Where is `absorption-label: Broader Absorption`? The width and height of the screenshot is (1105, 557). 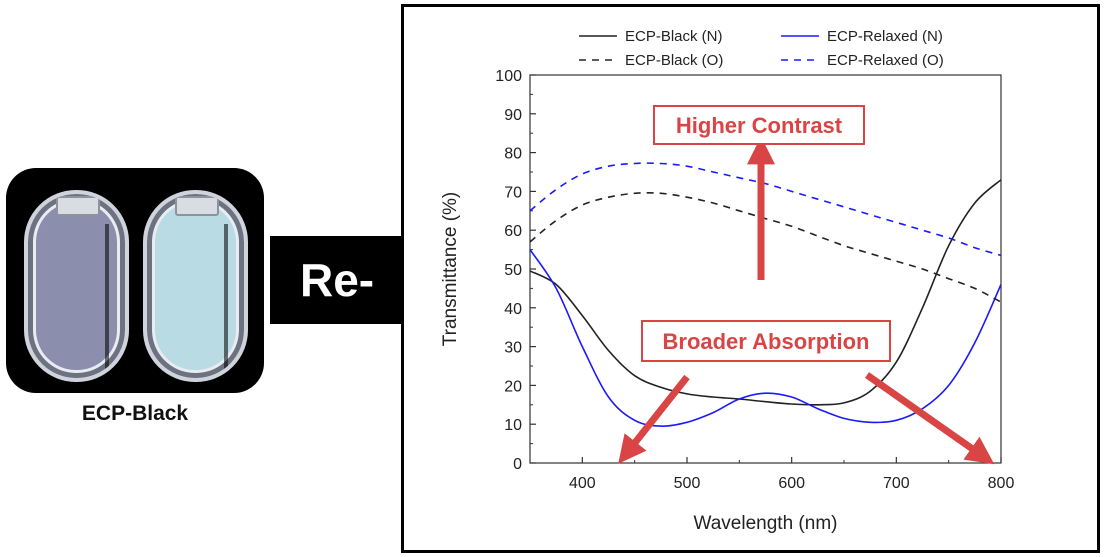
absorption-label: Broader Absorption is located at coordinates (766, 341).